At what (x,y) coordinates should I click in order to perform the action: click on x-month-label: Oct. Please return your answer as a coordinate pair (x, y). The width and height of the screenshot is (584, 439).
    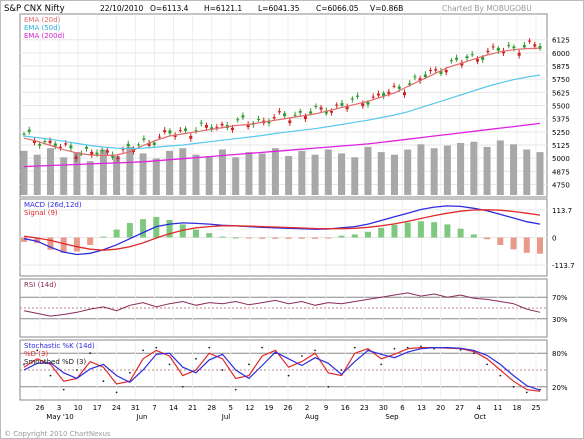
    Looking at the image, I should click on (480, 417).